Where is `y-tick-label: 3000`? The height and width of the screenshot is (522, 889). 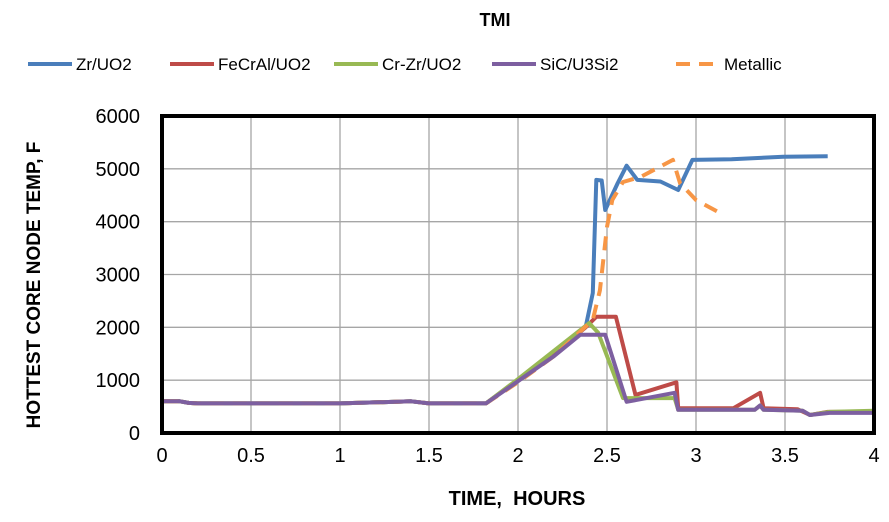 y-tick-label: 3000 is located at coordinates (118, 276).